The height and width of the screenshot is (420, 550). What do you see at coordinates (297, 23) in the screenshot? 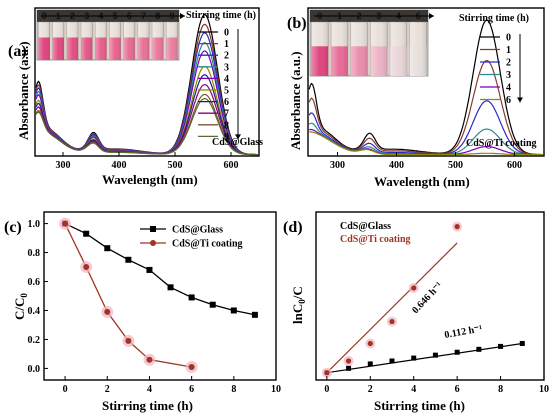
I see `panel-b-label: (b)` at bounding box center [297, 23].